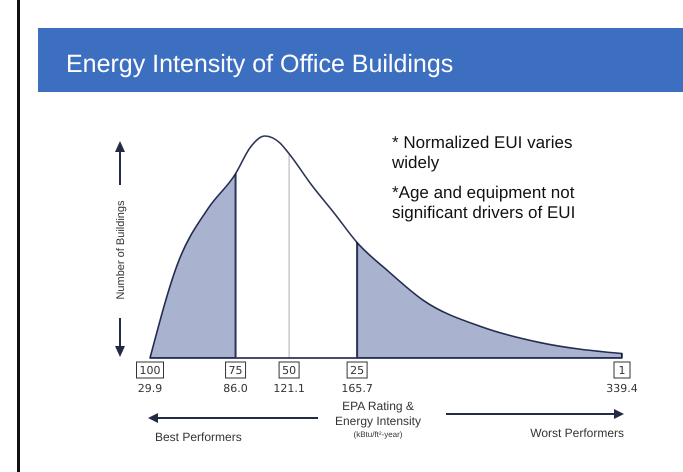 The height and width of the screenshot is (472, 683). What do you see at coordinates (622, 370) in the screenshot?
I see `text: 1` at bounding box center [622, 370].